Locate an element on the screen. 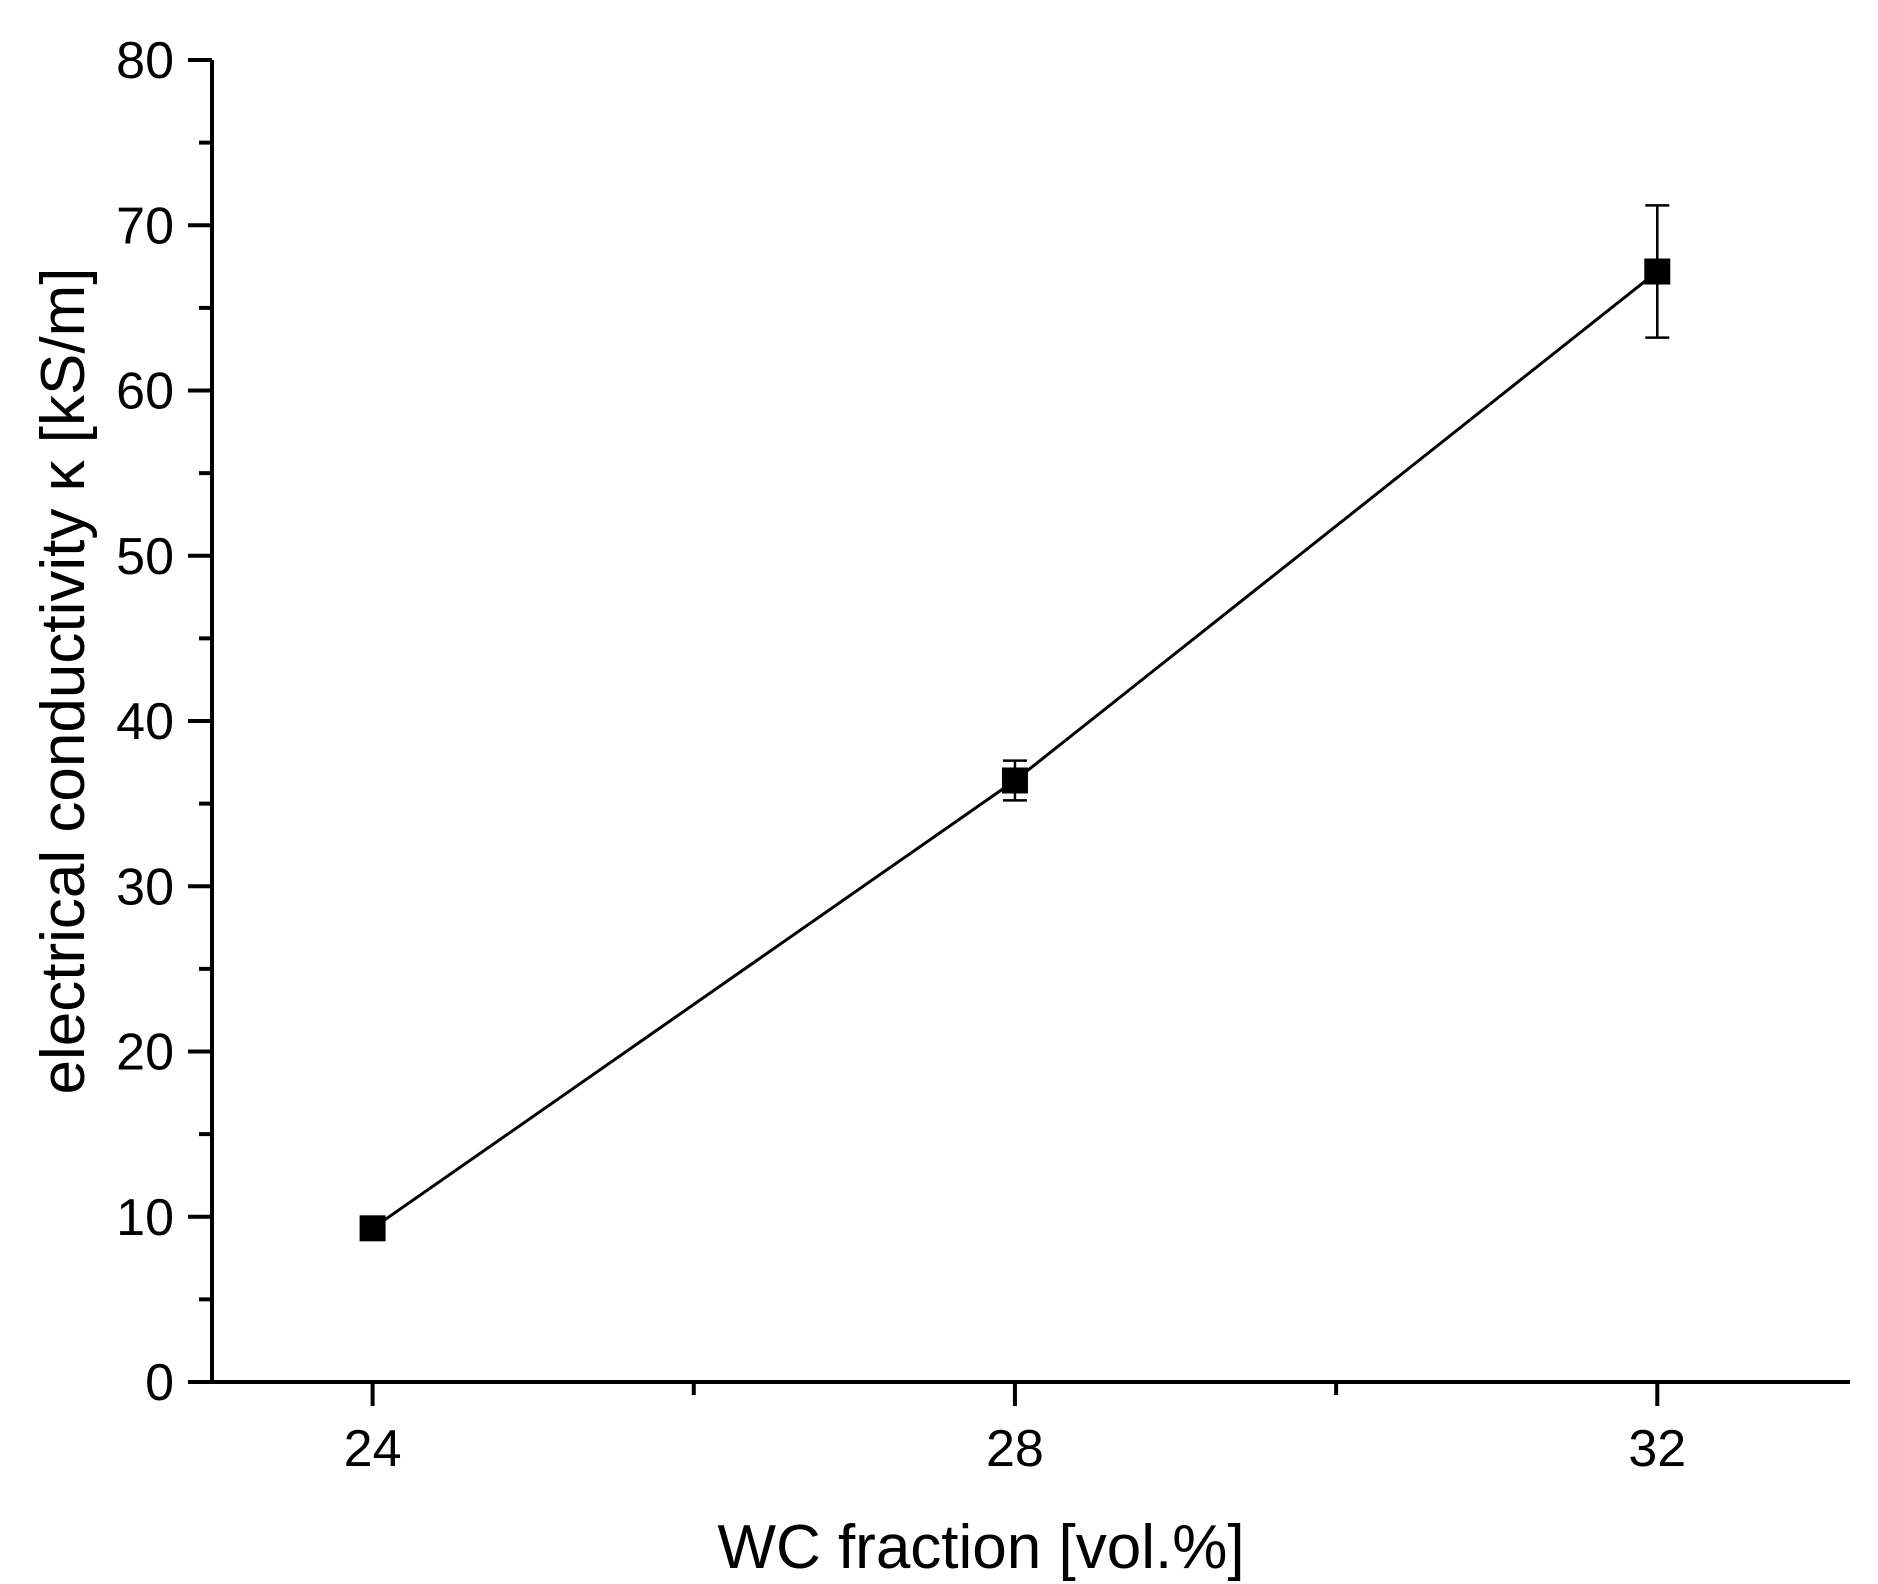 The width and height of the screenshot is (1878, 1584). y-tick-label: 40 is located at coordinates (145, 722).